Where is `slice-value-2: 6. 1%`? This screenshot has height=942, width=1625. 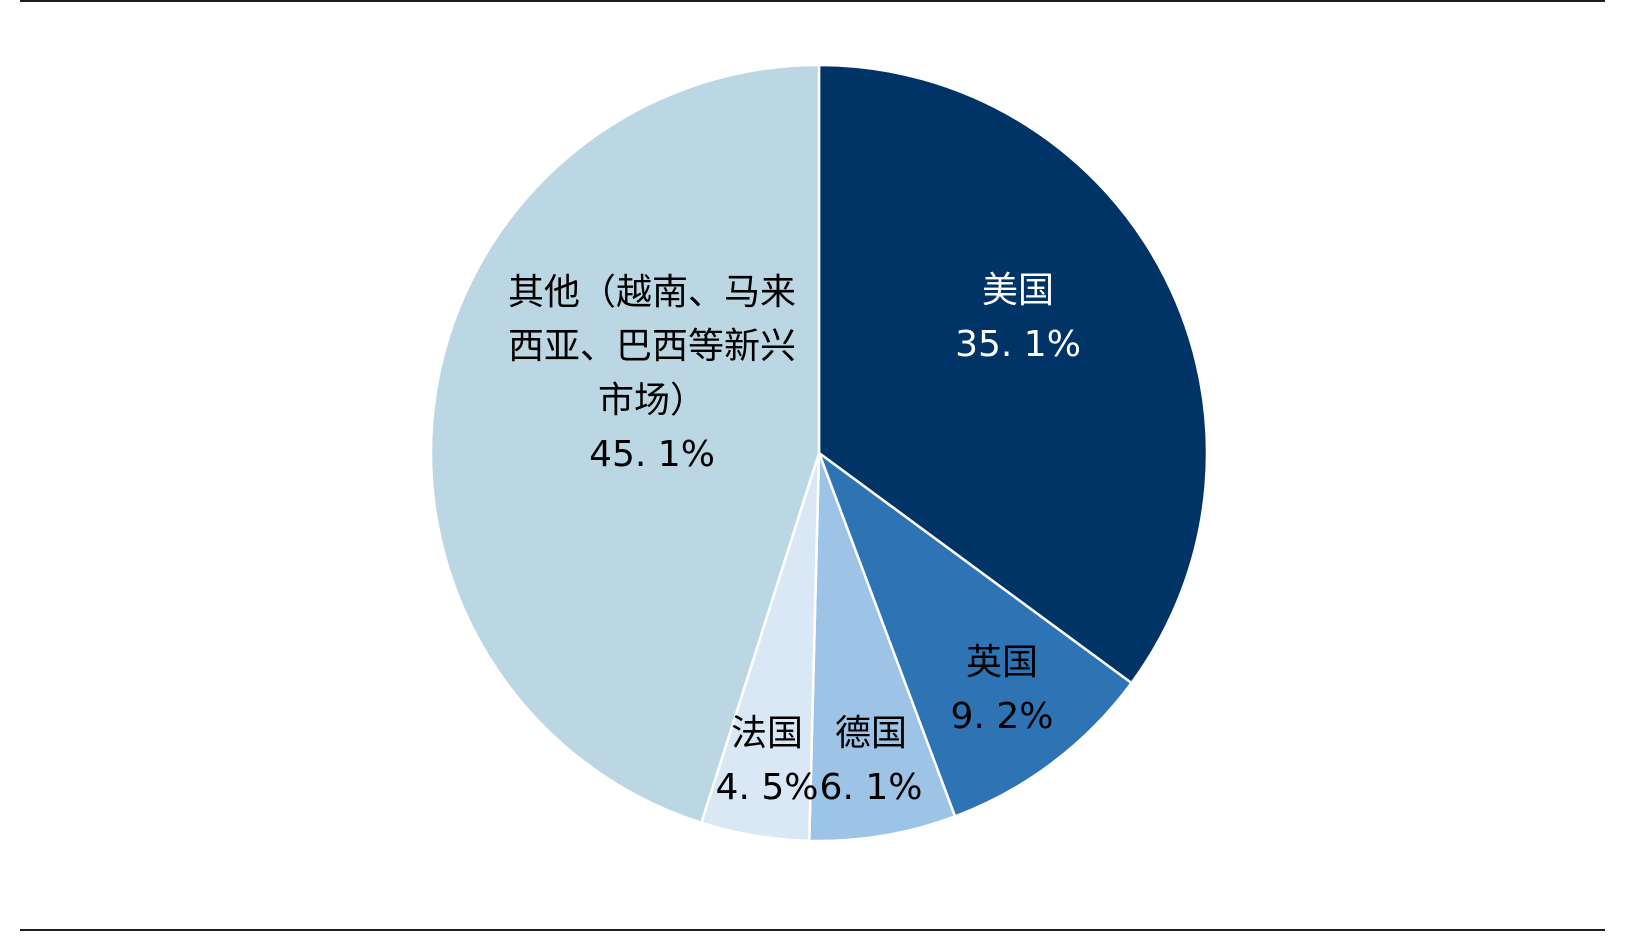
slice-value-2: 6. 1% is located at coordinates (871, 787).